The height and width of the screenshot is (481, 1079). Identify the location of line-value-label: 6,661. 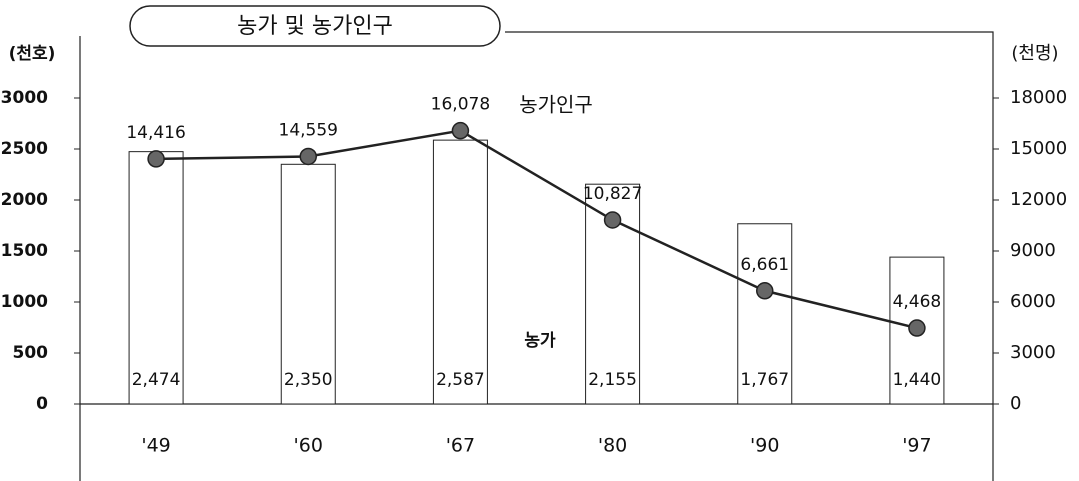
(764, 265).